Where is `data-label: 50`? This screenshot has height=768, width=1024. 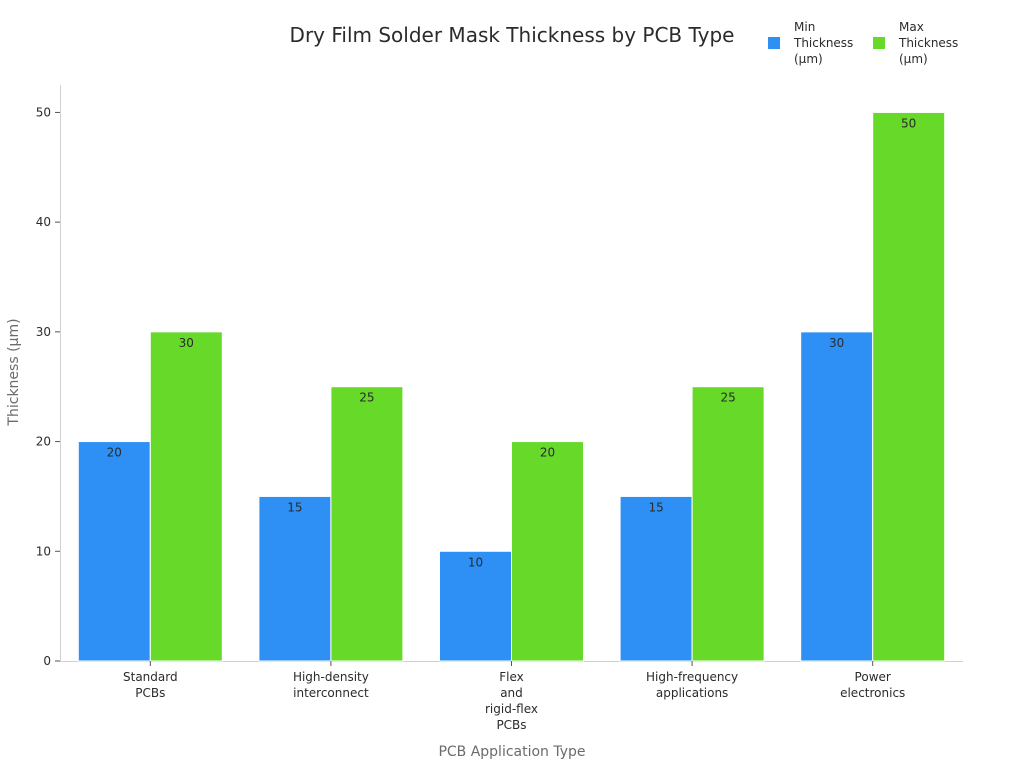
data-label: 50 is located at coordinates (908, 123).